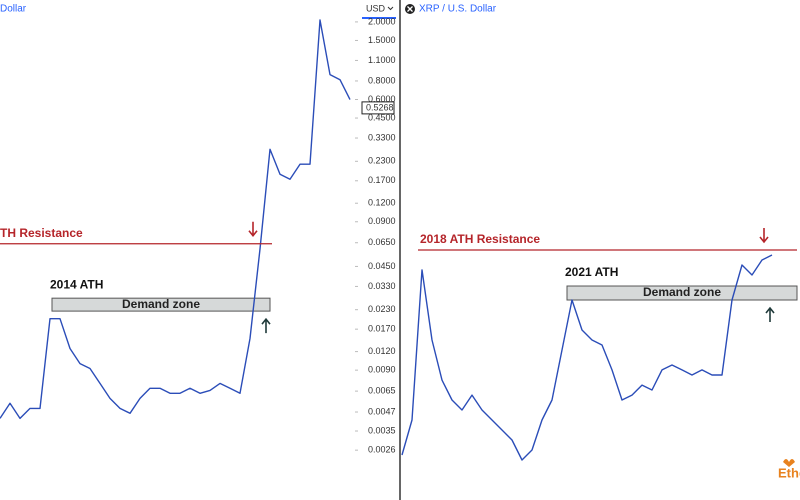 This screenshot has width=800, height=500. I want to click on y-tick-label: 0.2300, so click(382, 161).